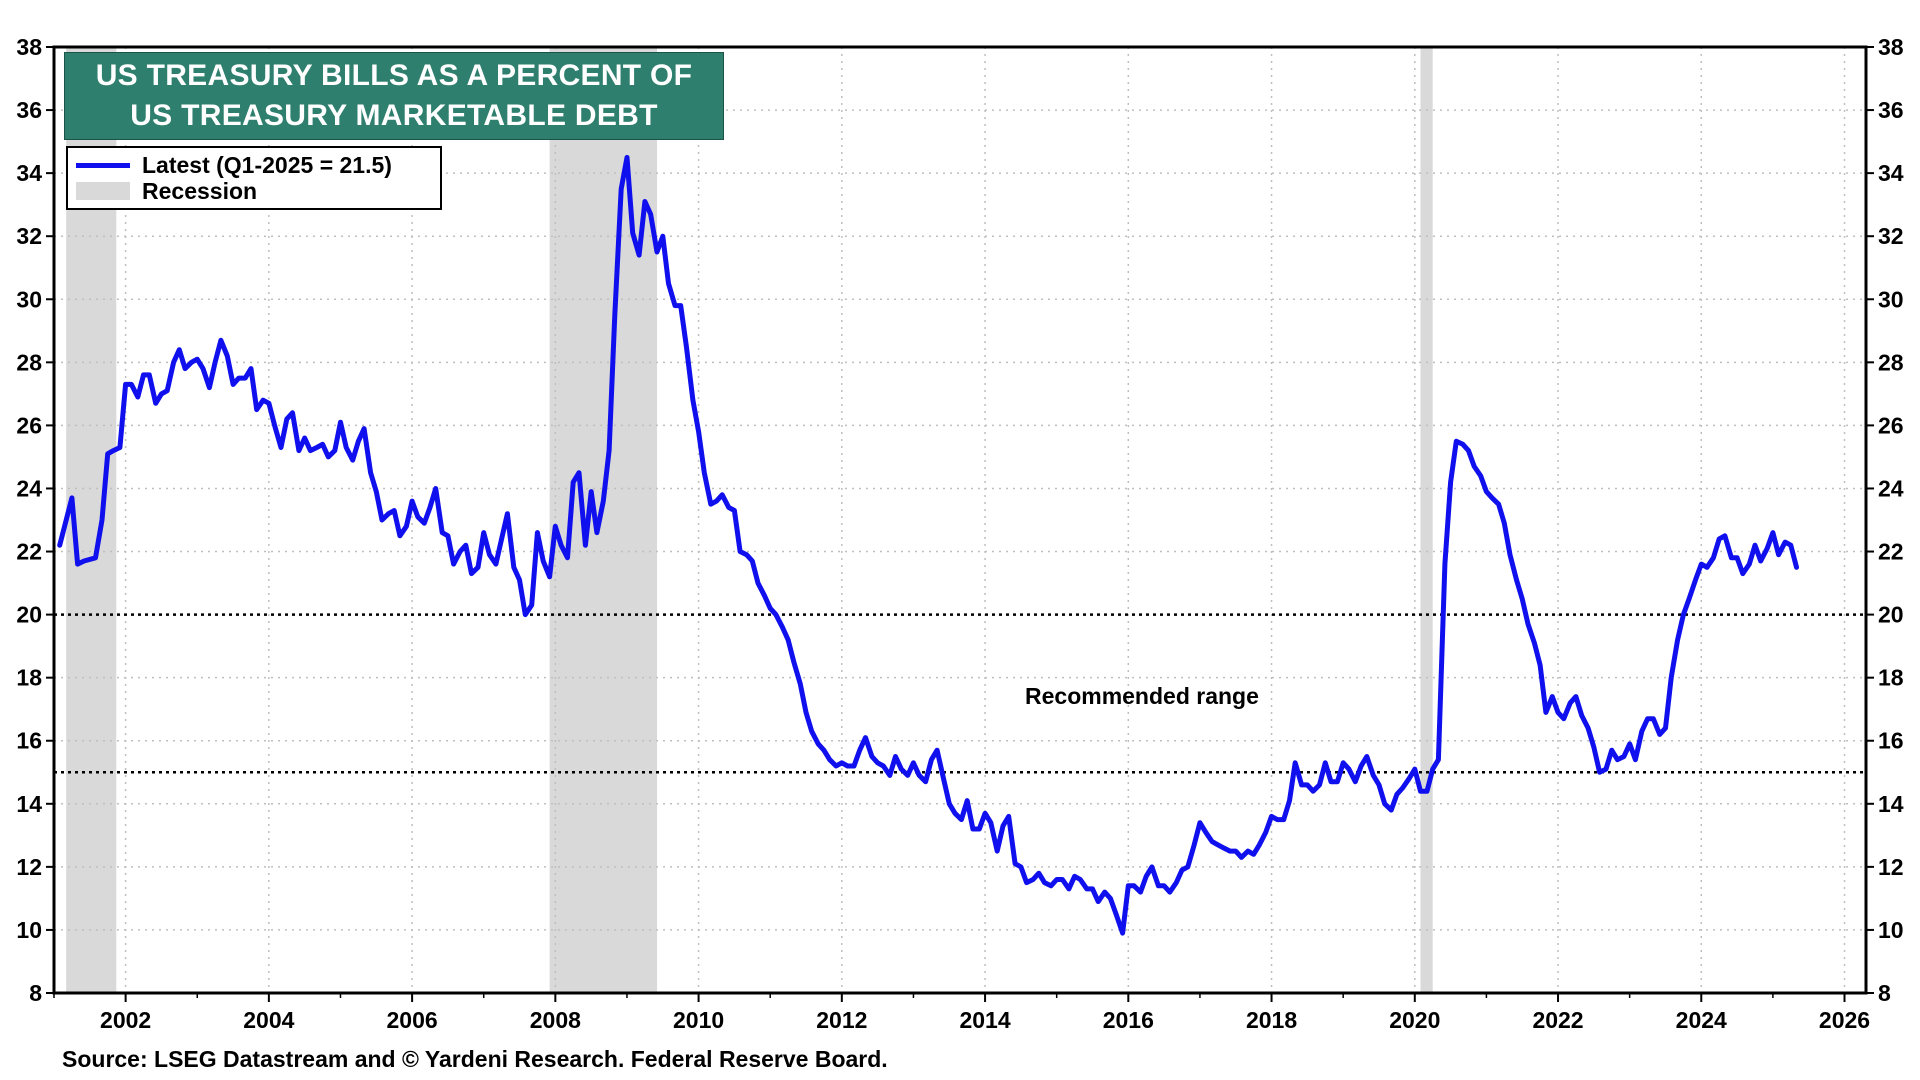  What do you see at coordinates (1891, 299) in the screenshot?
I see `y-tick-label-right-30: 30` at bounding box center [1891, 299].